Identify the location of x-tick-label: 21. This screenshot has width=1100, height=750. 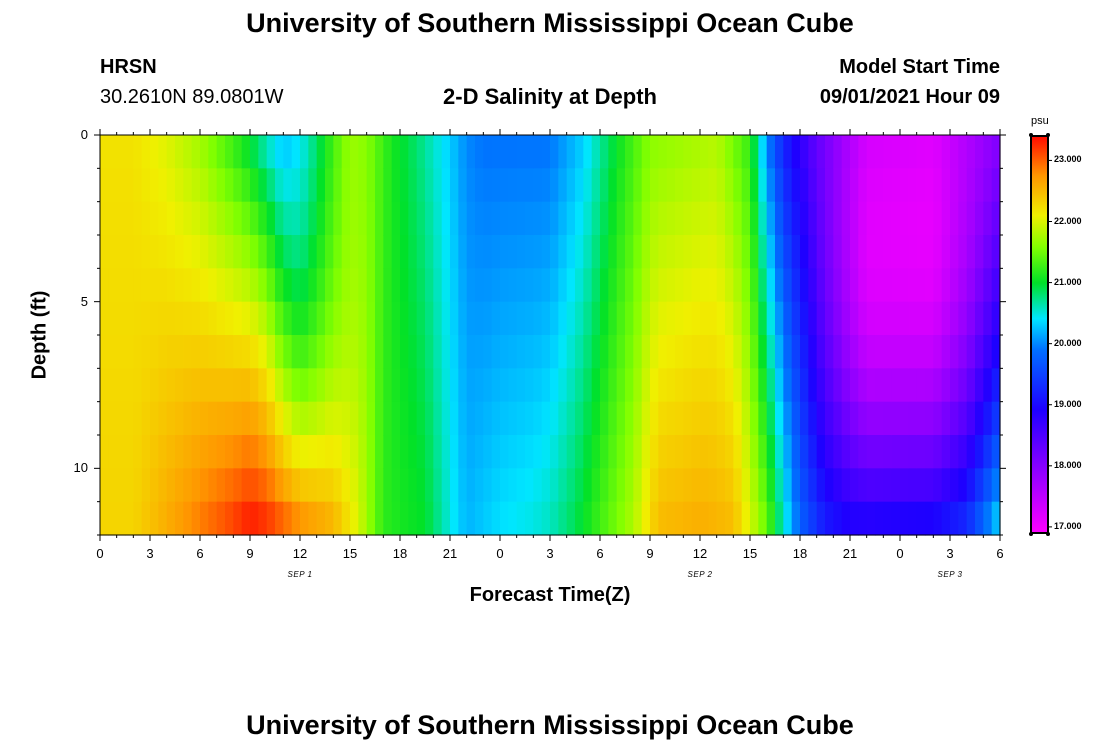
(850, 553).